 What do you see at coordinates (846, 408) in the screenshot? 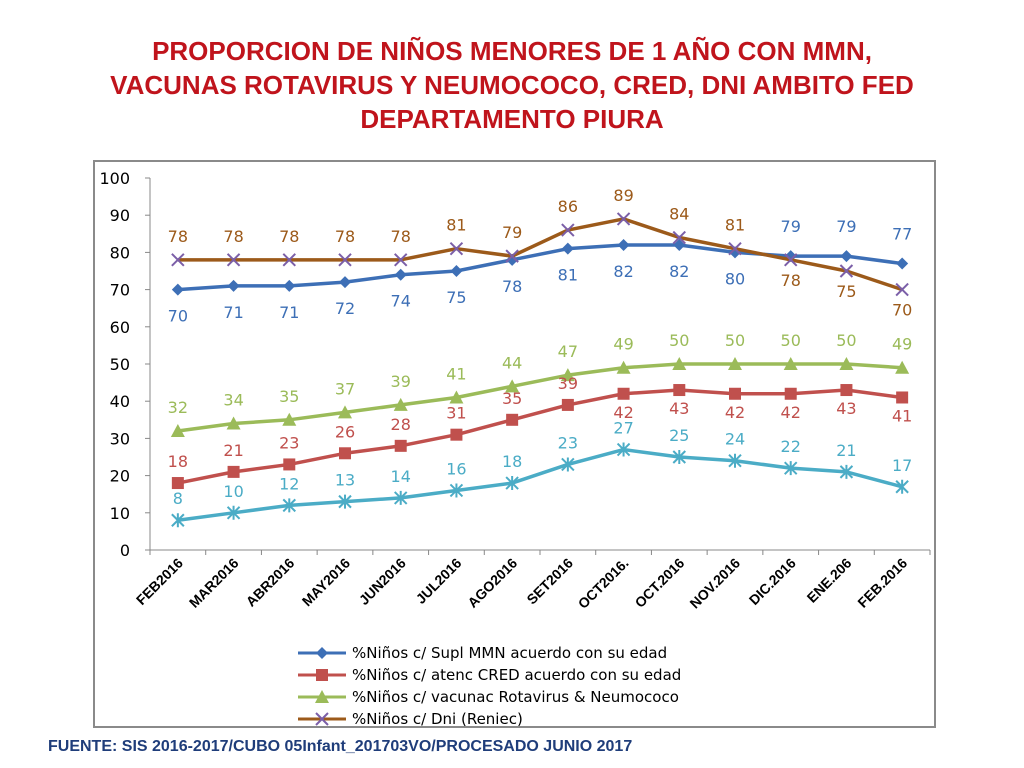
I see `data-label: 43` at bounding box center [846, 408].